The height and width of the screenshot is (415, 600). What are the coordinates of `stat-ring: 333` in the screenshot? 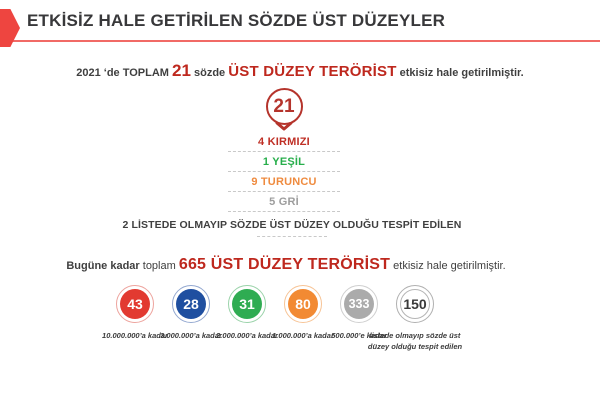 It's located at (359, 304).